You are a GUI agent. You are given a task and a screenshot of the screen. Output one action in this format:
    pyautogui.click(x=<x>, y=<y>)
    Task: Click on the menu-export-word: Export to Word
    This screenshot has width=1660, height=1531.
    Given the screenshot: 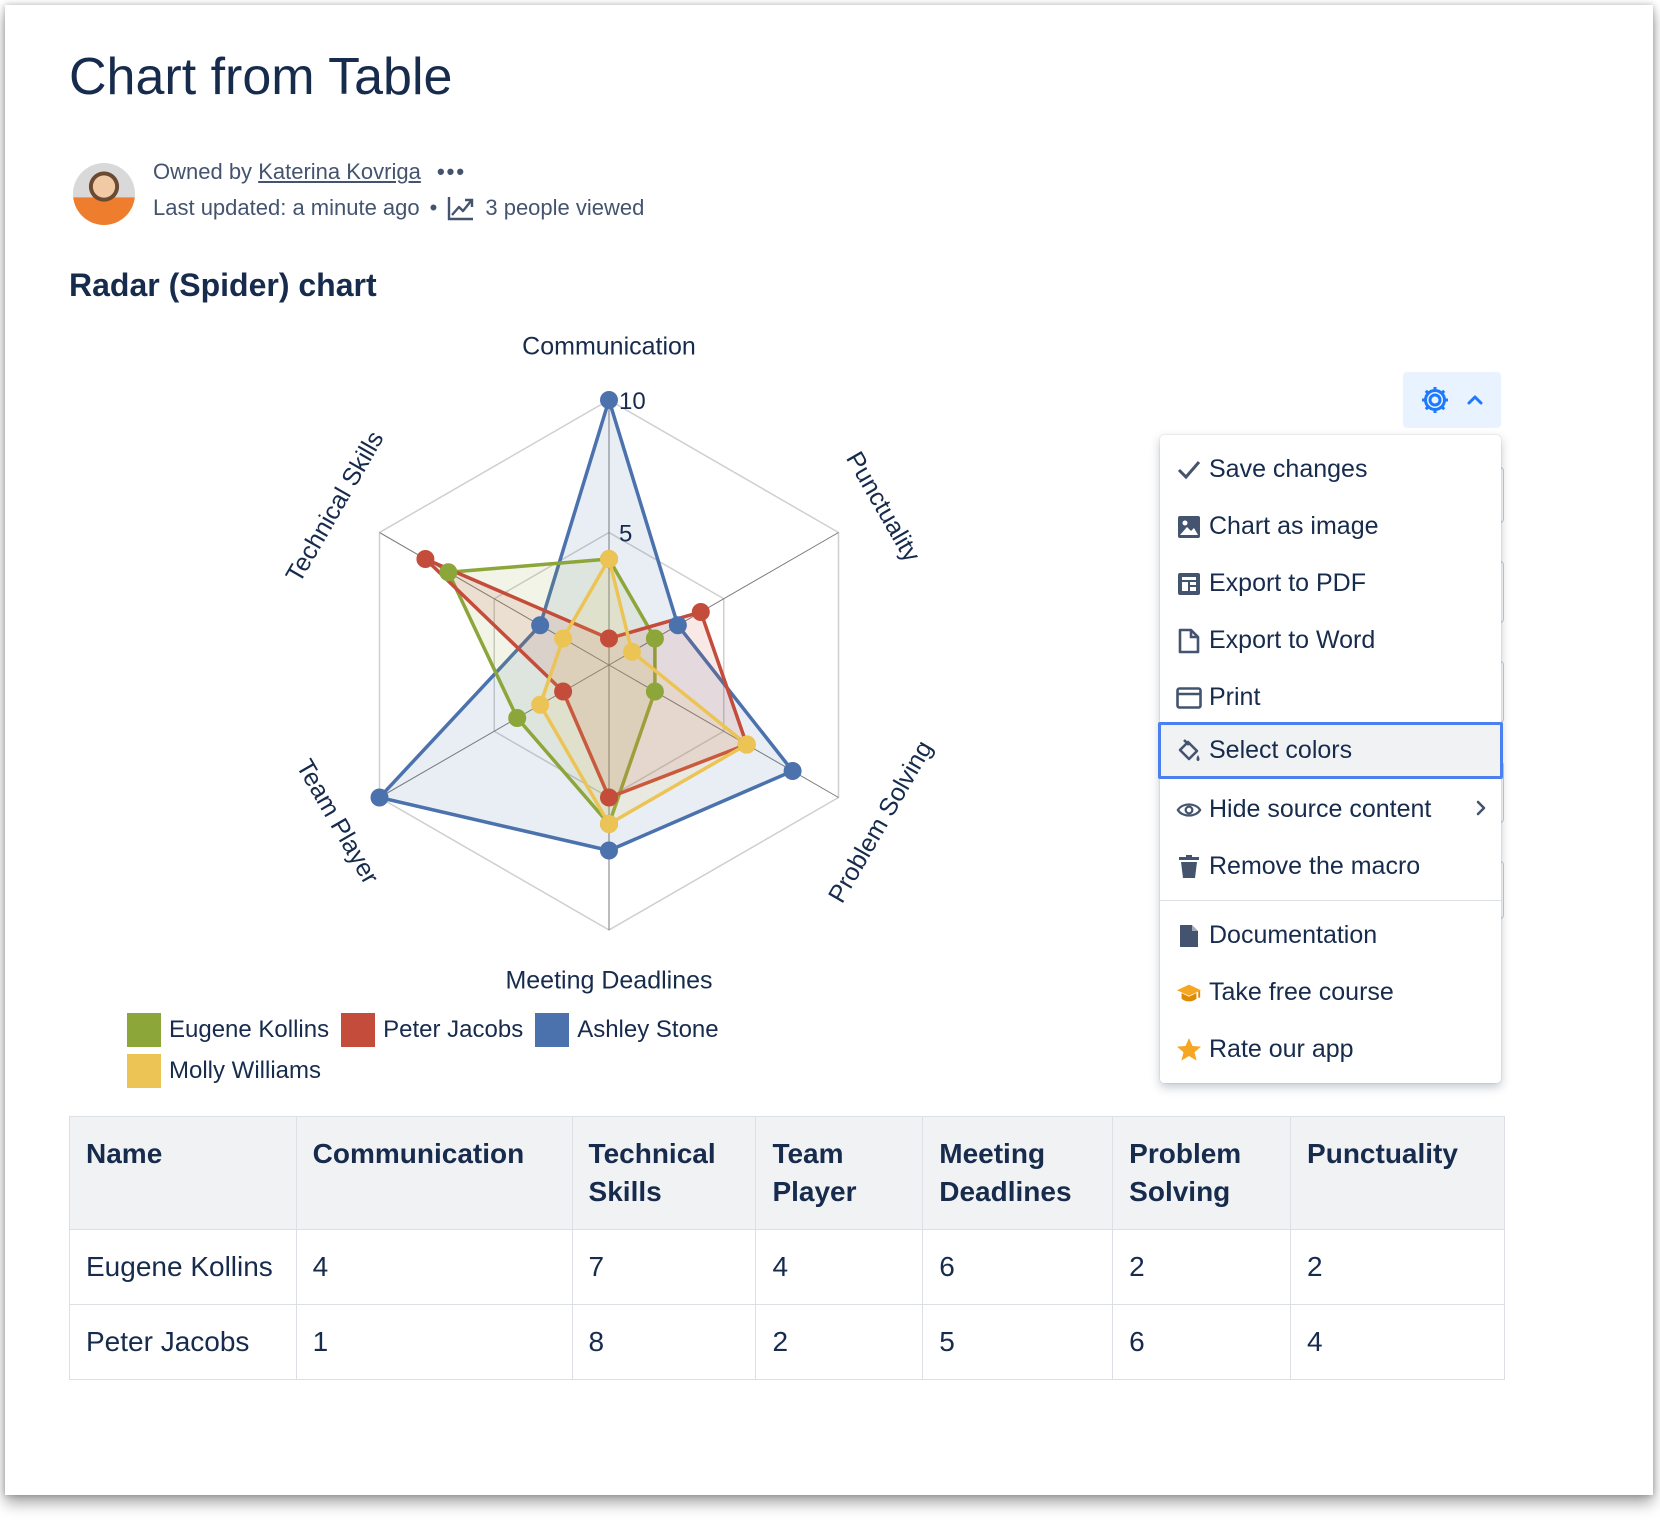 What is the action you would take?
    pyautogui.click(x=1330, y=640)
    